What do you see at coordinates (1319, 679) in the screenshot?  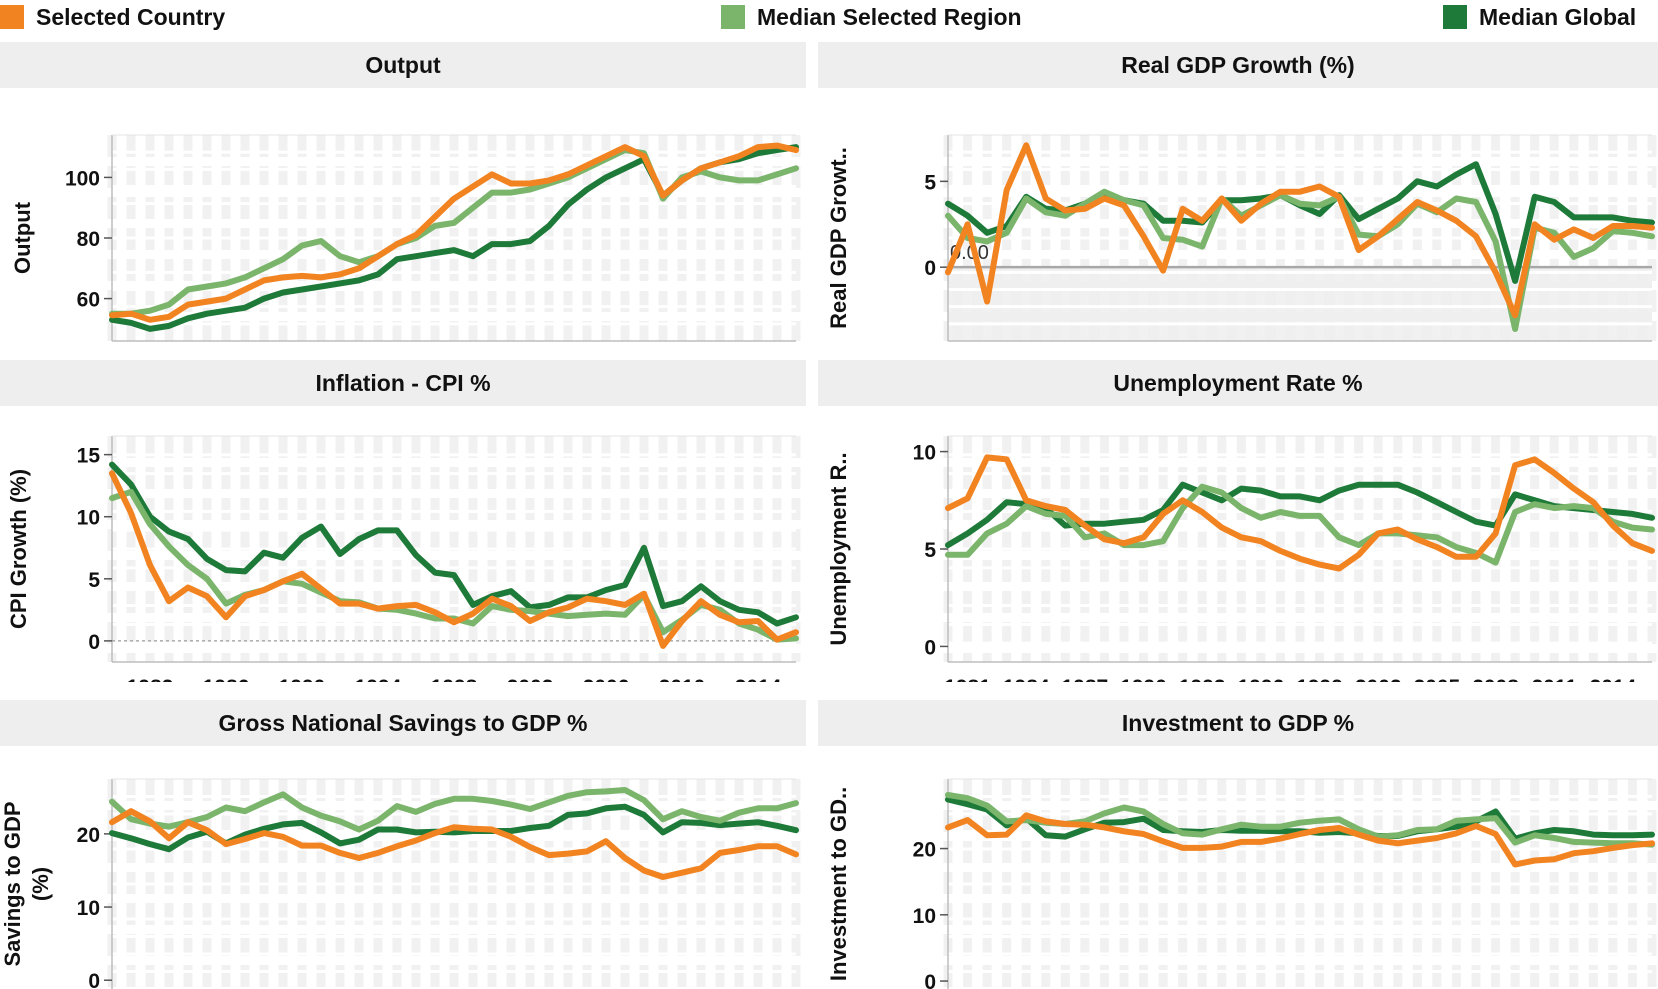 I see `x-tick-label: 1999` at bounding box center [1319, 679].